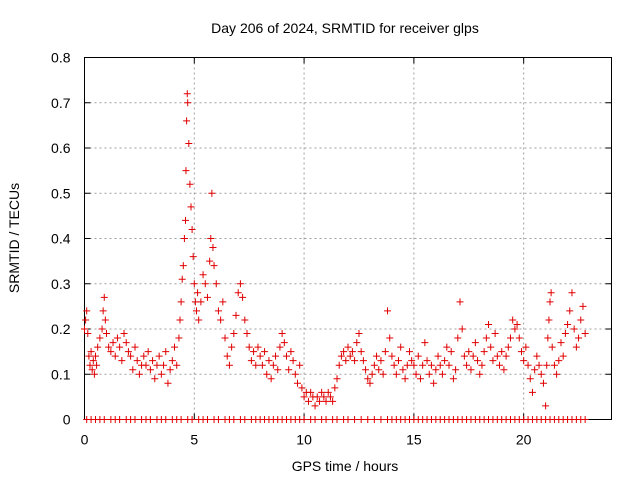 Image resolution: width=640 pixels, height=480 pixels. I want to click on y-tick-label: 0, so click(67, 420).